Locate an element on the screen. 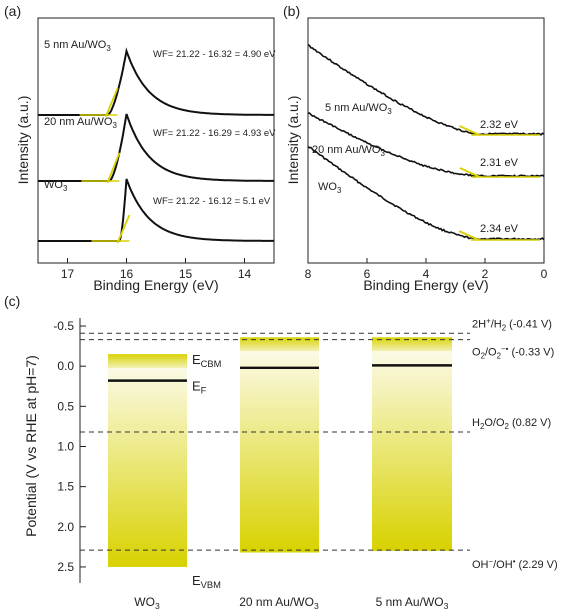 This screenshot has height=610, width=562. category-label: WO3 is located at coordinates (147, 602).